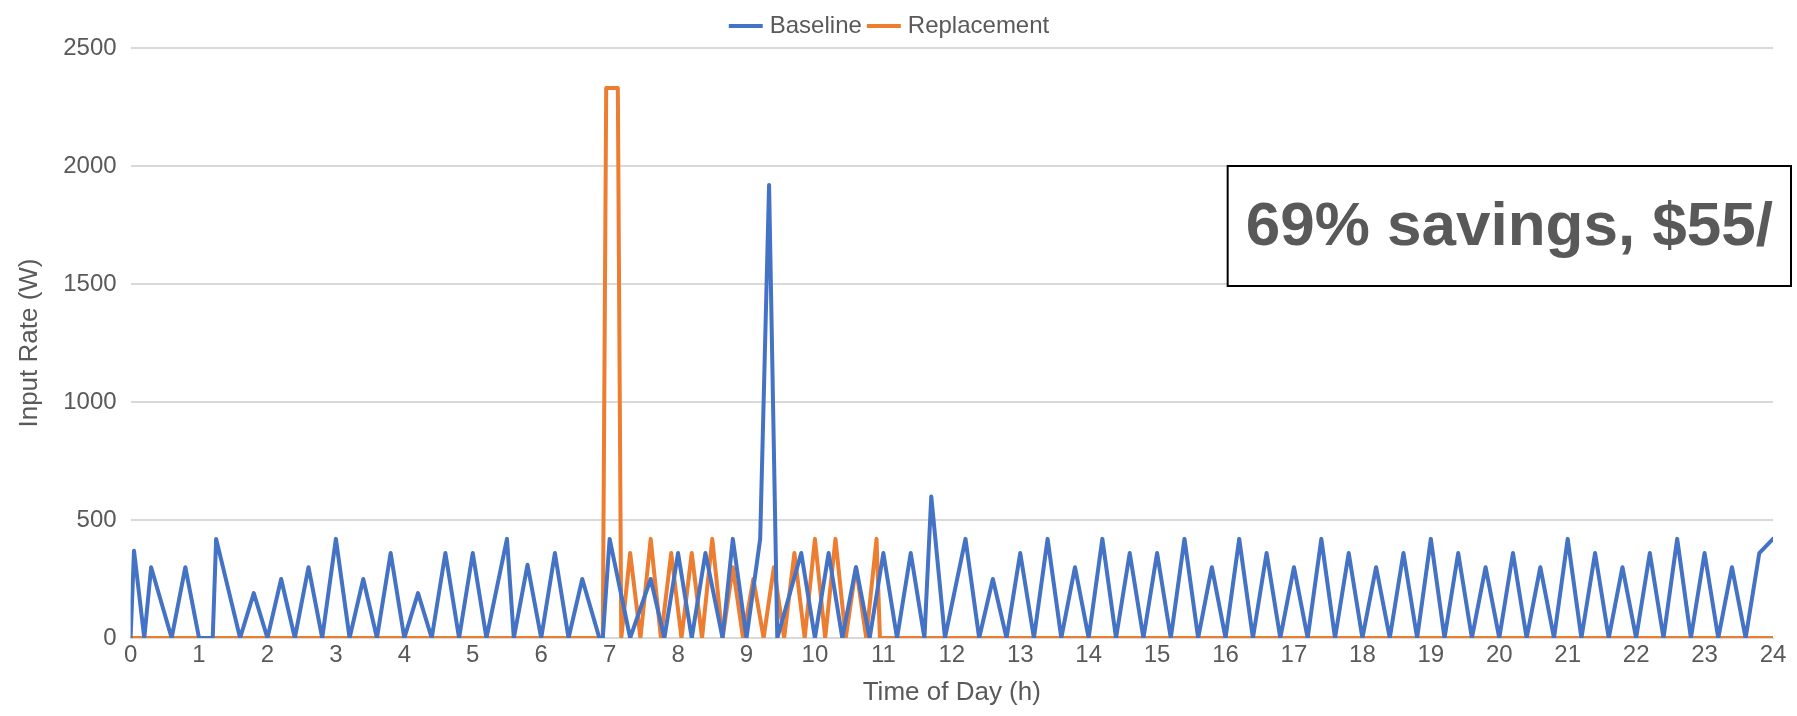 This screenshot has width=1797, height=716. Describe the element at coordinates (1157, 654) in the screenshot. I see `x-tick-label: 15` at that location.